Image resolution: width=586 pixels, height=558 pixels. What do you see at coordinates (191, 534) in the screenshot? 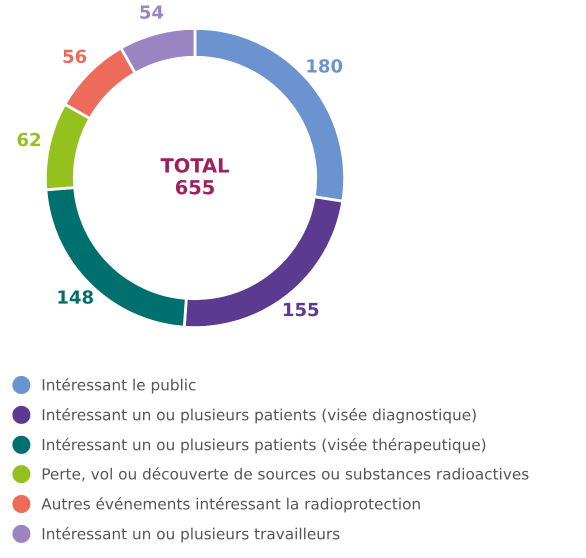
I see `legend-label: Intéressant un ou plusieurs travailleurs` at bounding box center [191, 534].